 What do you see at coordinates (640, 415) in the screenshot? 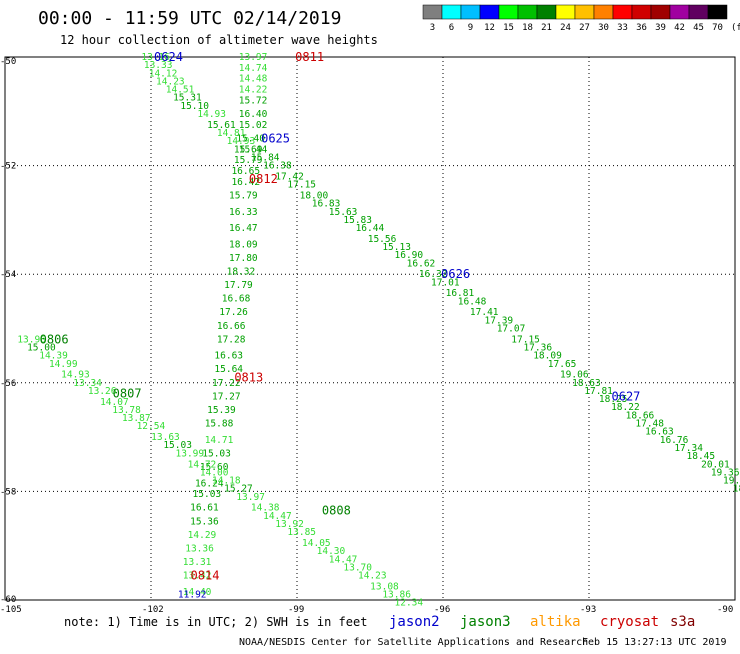
I see `wave-height-point: 18.66` at bounding box center [640, 415].